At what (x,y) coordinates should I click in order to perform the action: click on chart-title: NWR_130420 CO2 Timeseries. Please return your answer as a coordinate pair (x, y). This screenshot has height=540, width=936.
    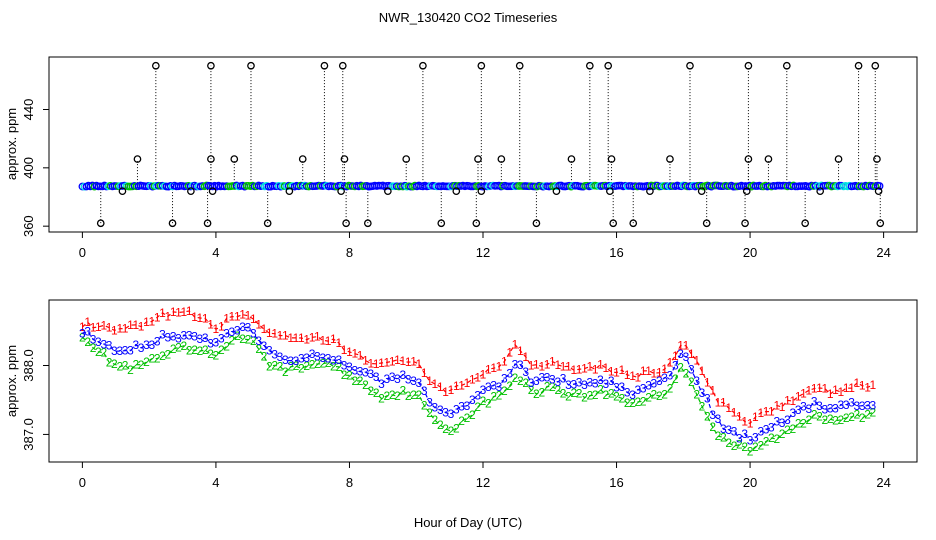
    Looking at the image, I should click on (468, 17).